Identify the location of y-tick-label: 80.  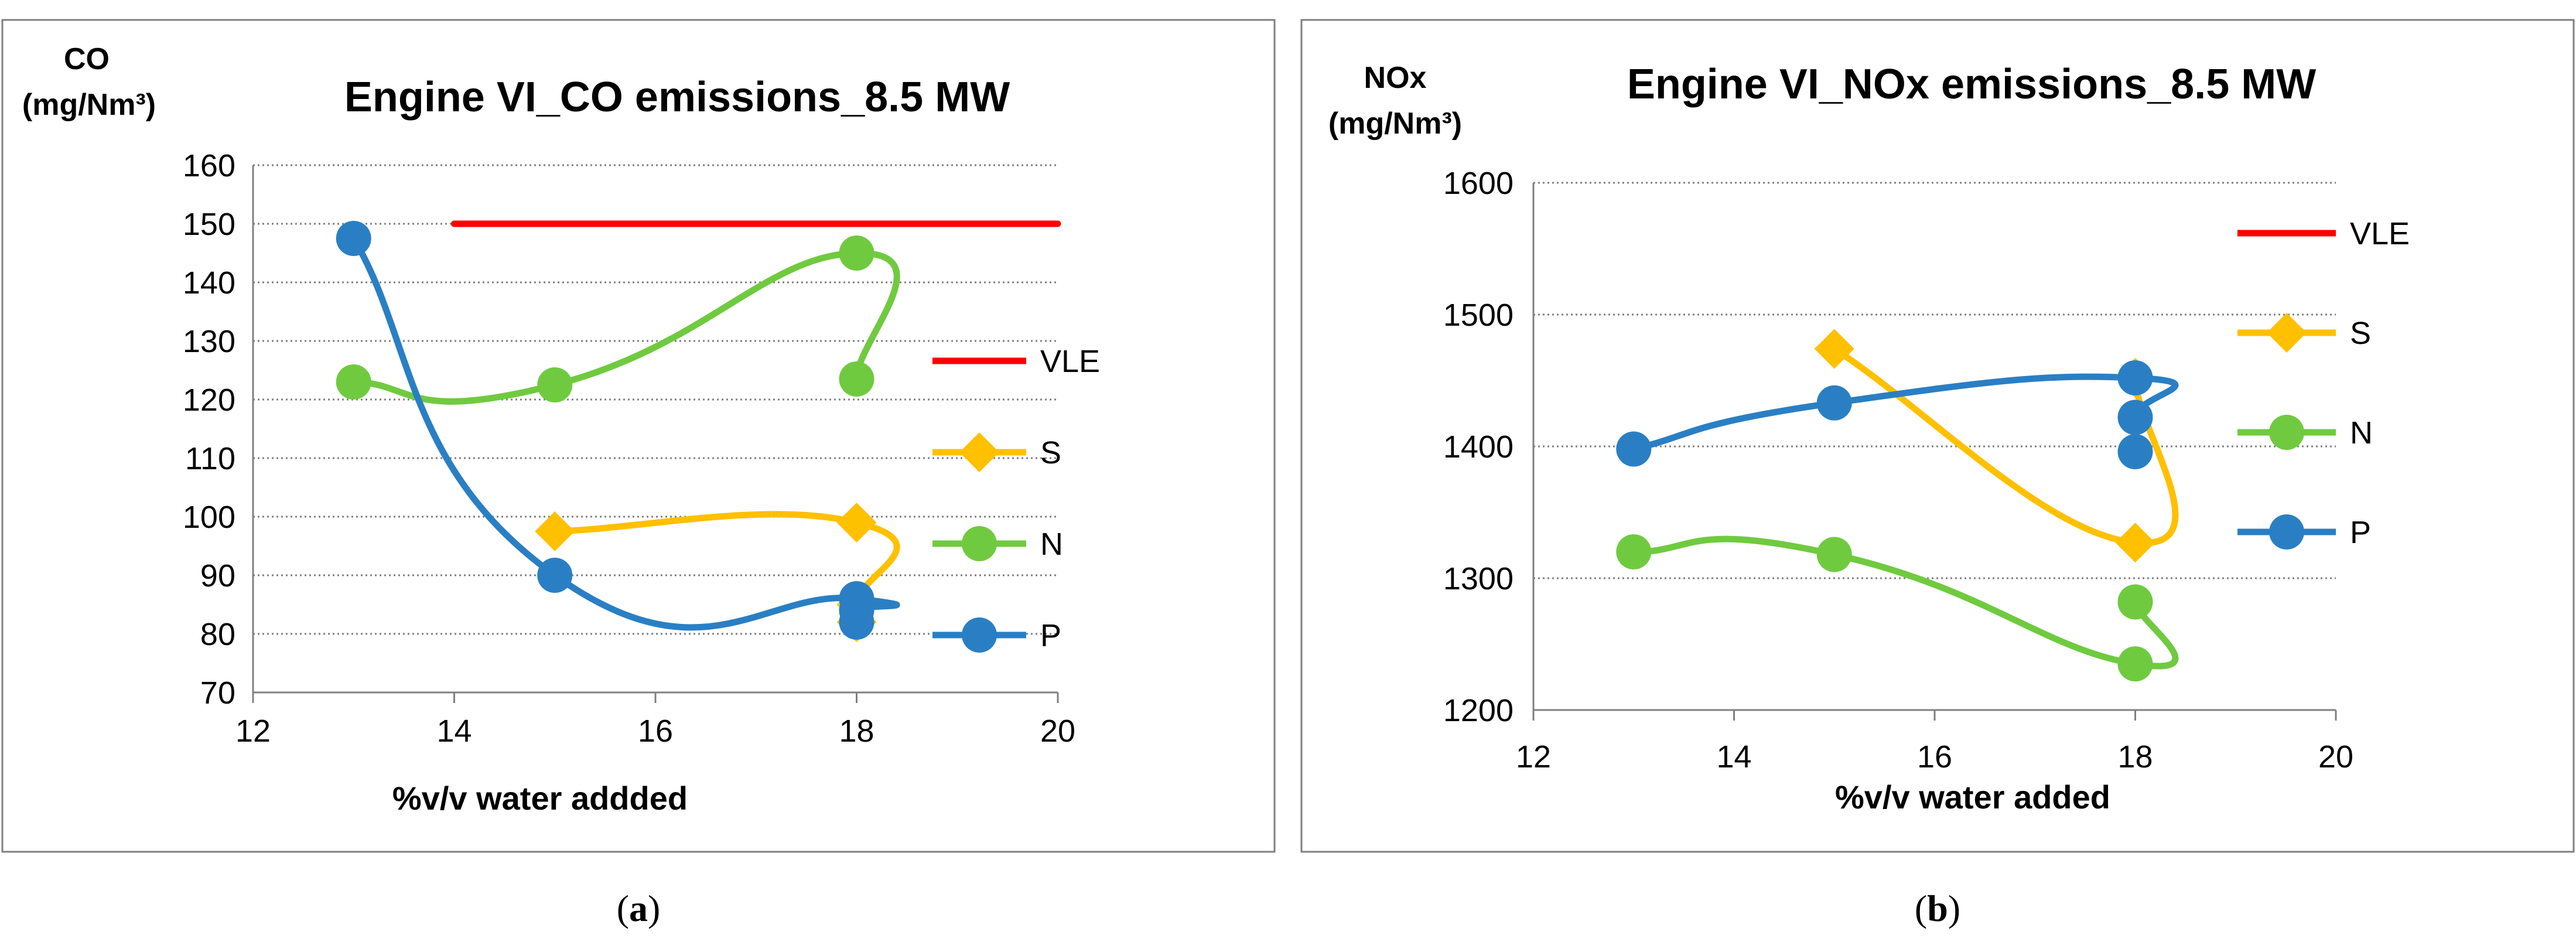
(218, 634).